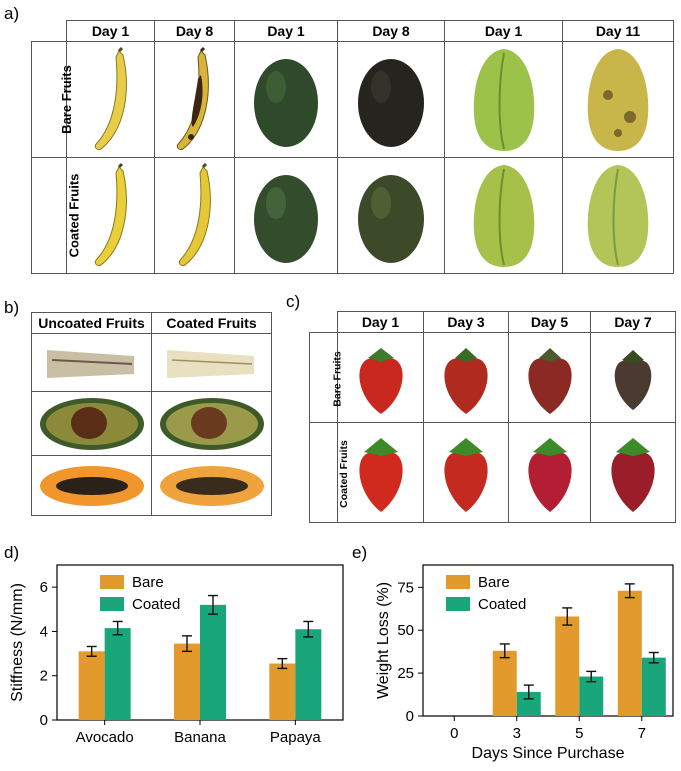 The width and height of the screenshot is (681, 771). What do you see at coordinates (194, 215) in the screenshot?
I see `banana-coated-day8` at bounding box center [194, 215].